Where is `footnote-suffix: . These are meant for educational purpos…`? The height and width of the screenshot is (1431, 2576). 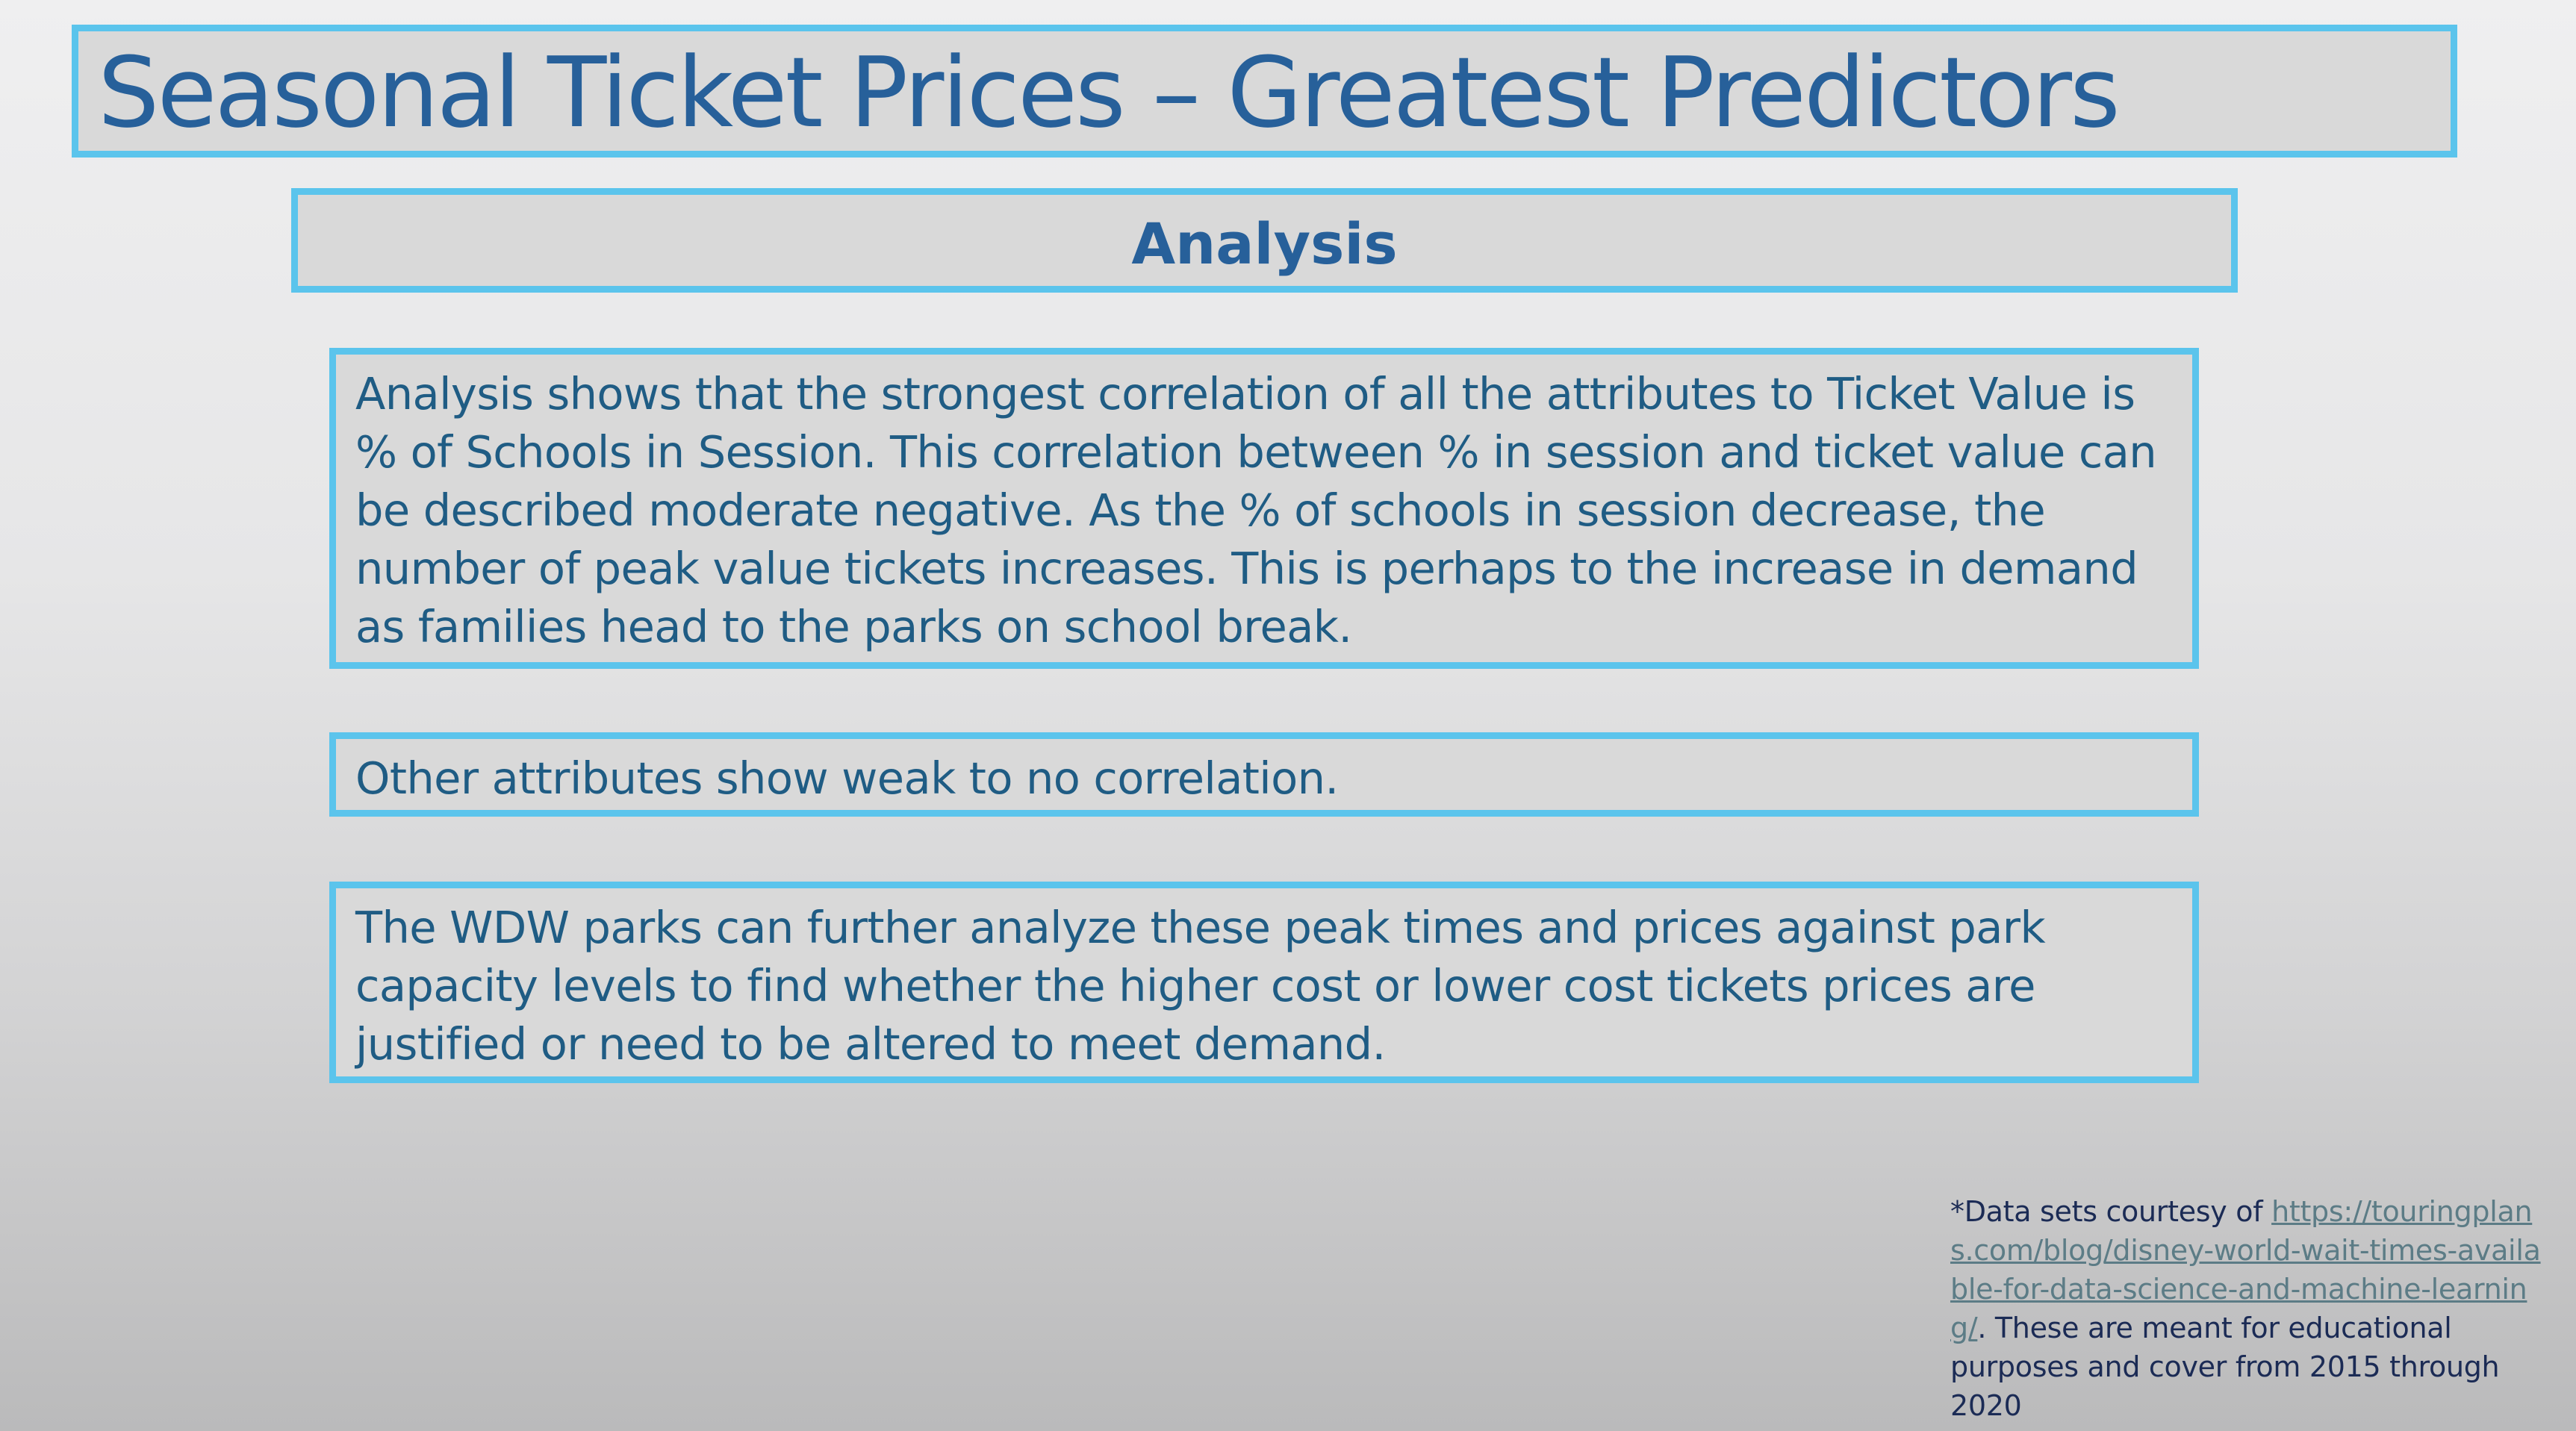 footnote-suffix: . These are meant for educational purpos… is located at coordinates (2225, 1367).